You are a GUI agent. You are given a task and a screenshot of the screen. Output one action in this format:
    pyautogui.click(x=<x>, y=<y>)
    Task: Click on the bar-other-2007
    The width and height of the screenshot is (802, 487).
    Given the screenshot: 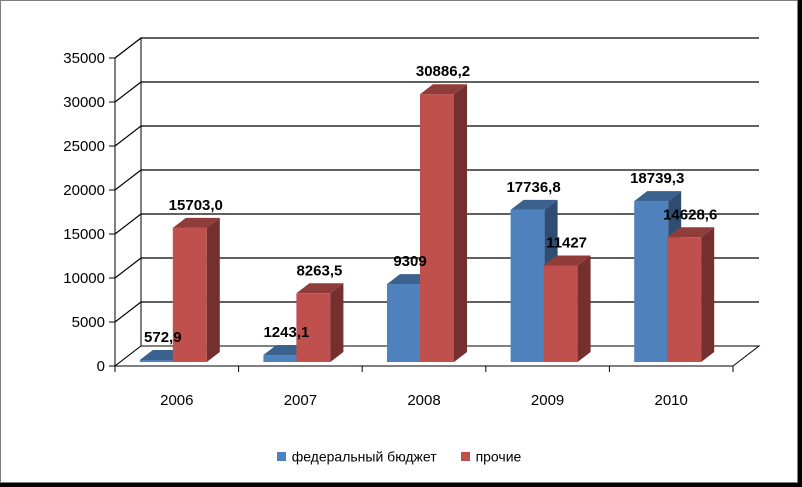 What is the action you would take?
    pyautogui.click(x=320, y=322)
    